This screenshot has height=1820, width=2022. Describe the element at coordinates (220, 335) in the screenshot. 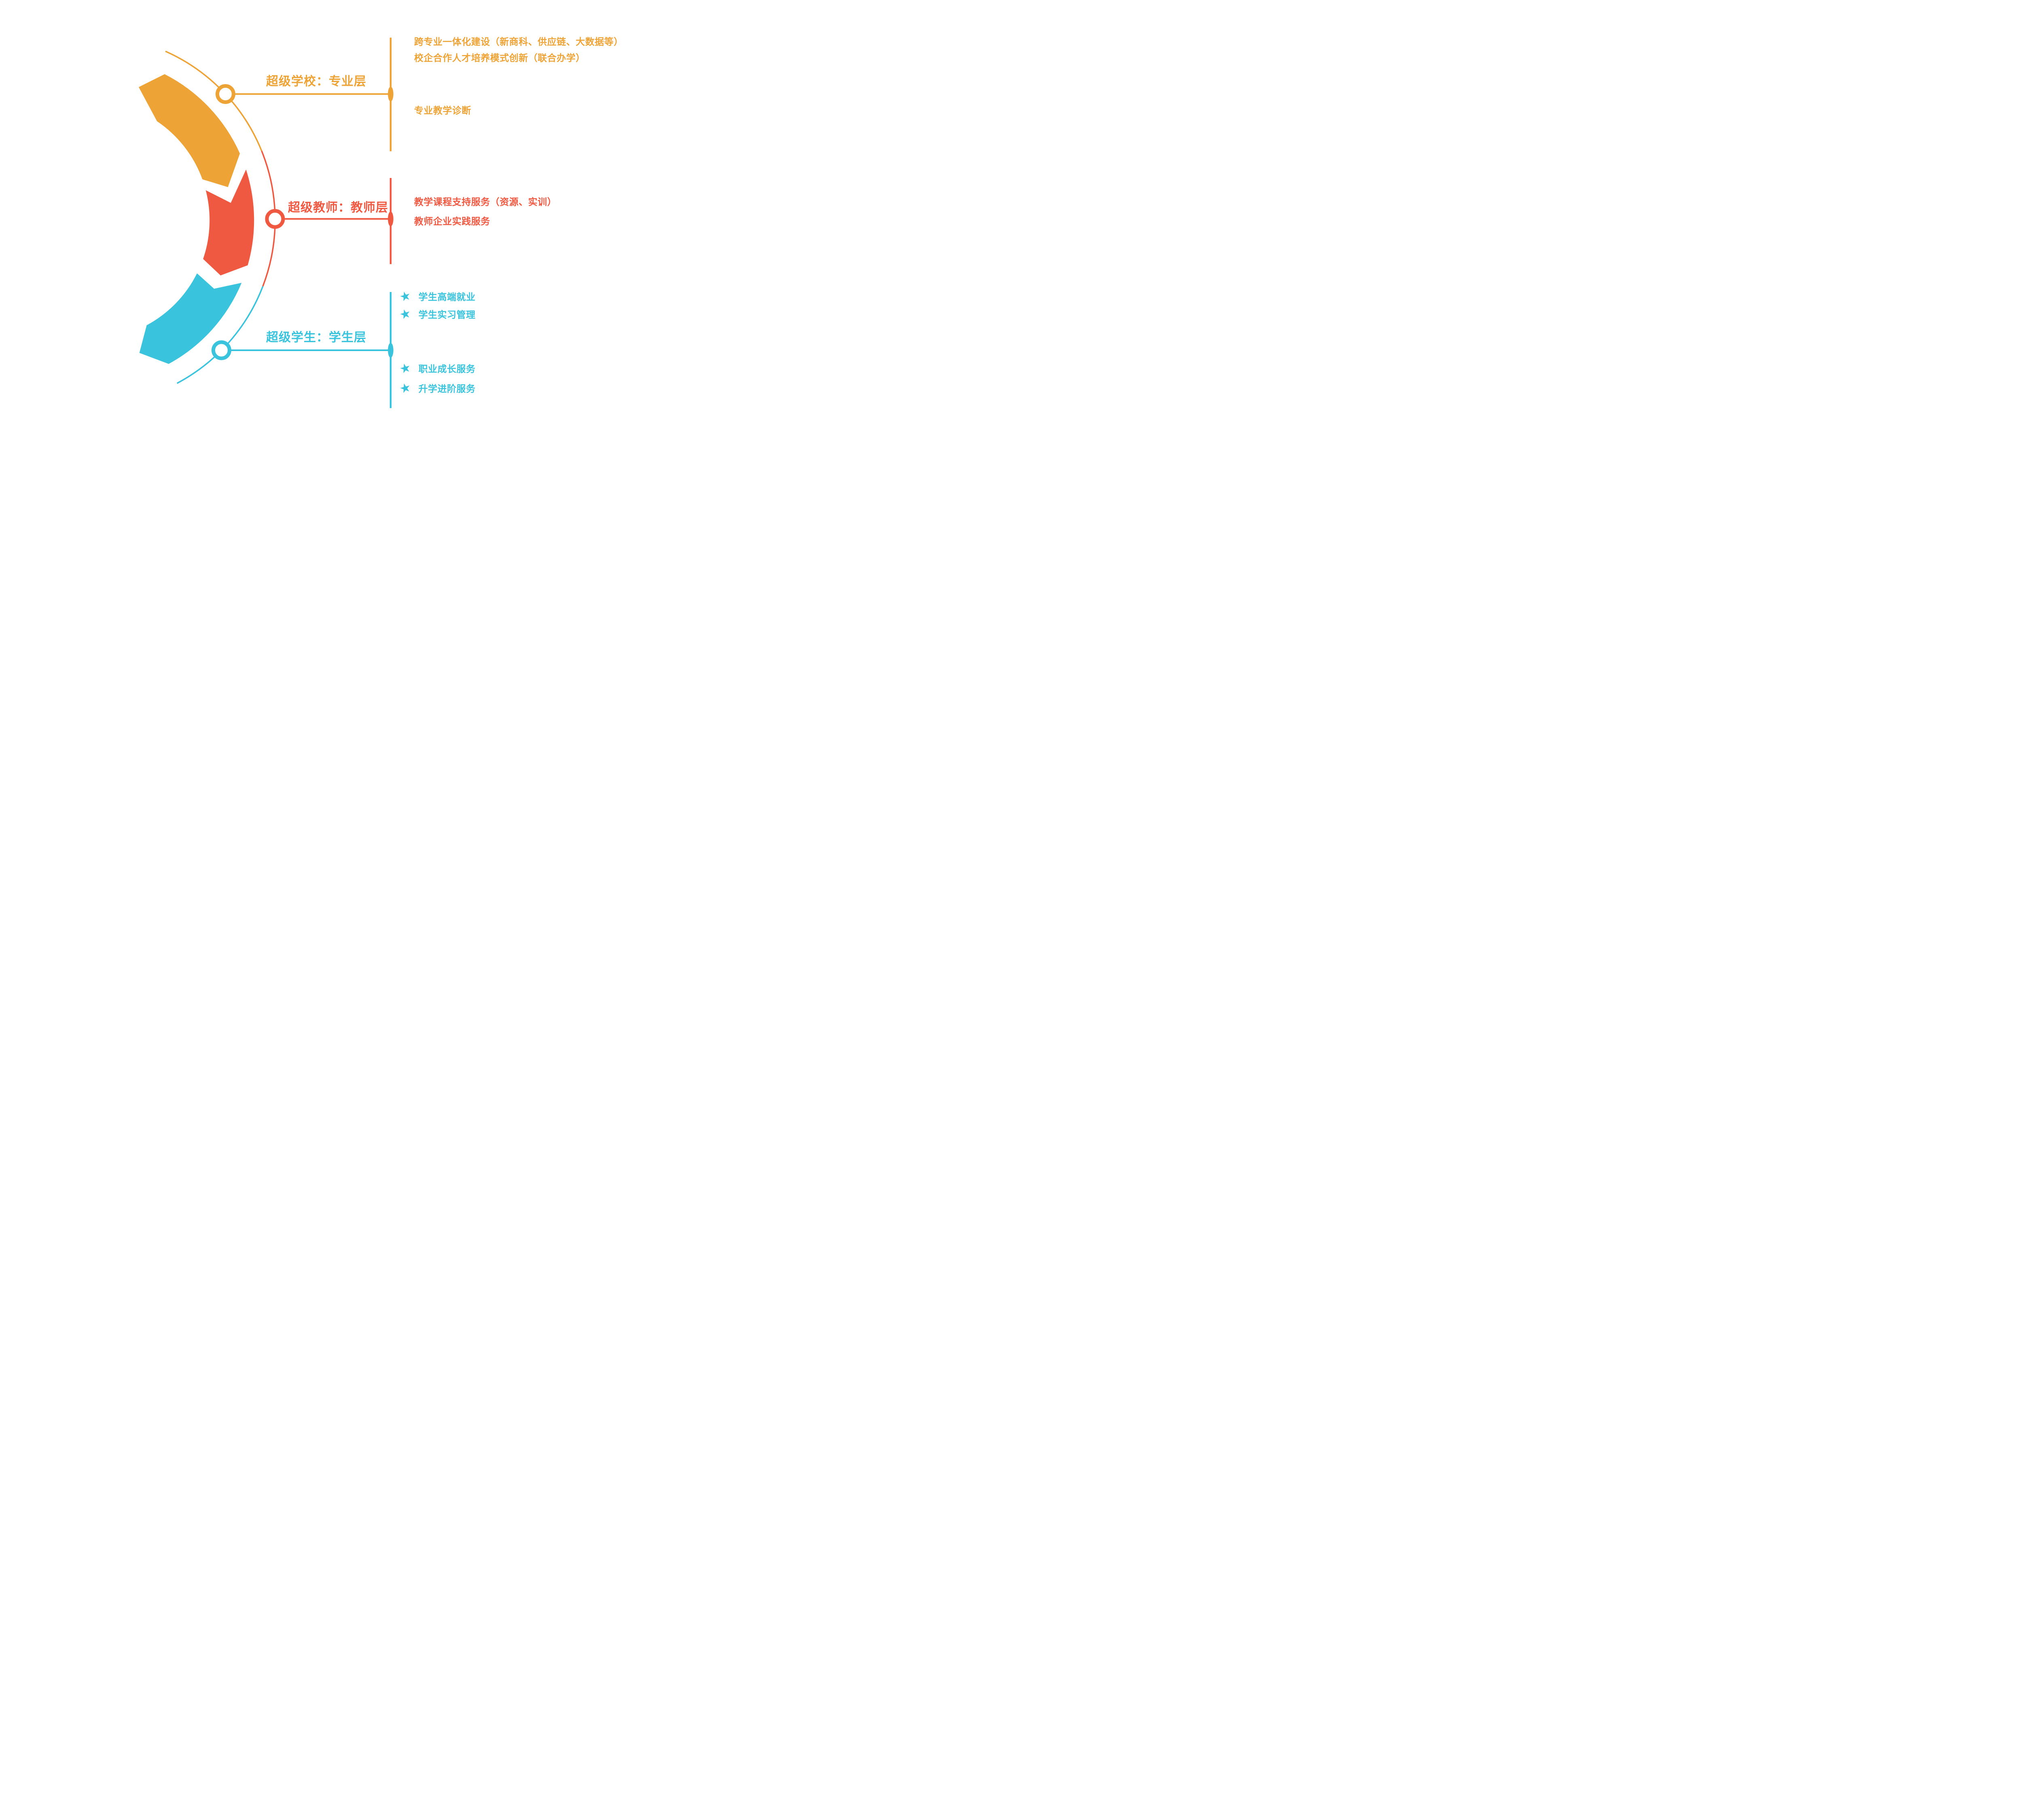

I see `outer-arc-student-segment` at that location.